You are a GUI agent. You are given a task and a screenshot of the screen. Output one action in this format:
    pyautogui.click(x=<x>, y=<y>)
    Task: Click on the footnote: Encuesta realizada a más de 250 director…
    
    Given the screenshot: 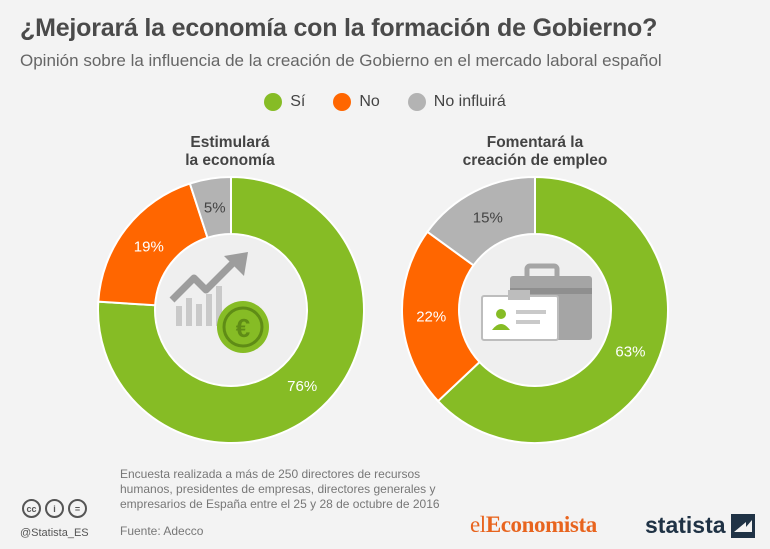 What is the action you would take?
    pyautogui.click(x=280, y=489)
    